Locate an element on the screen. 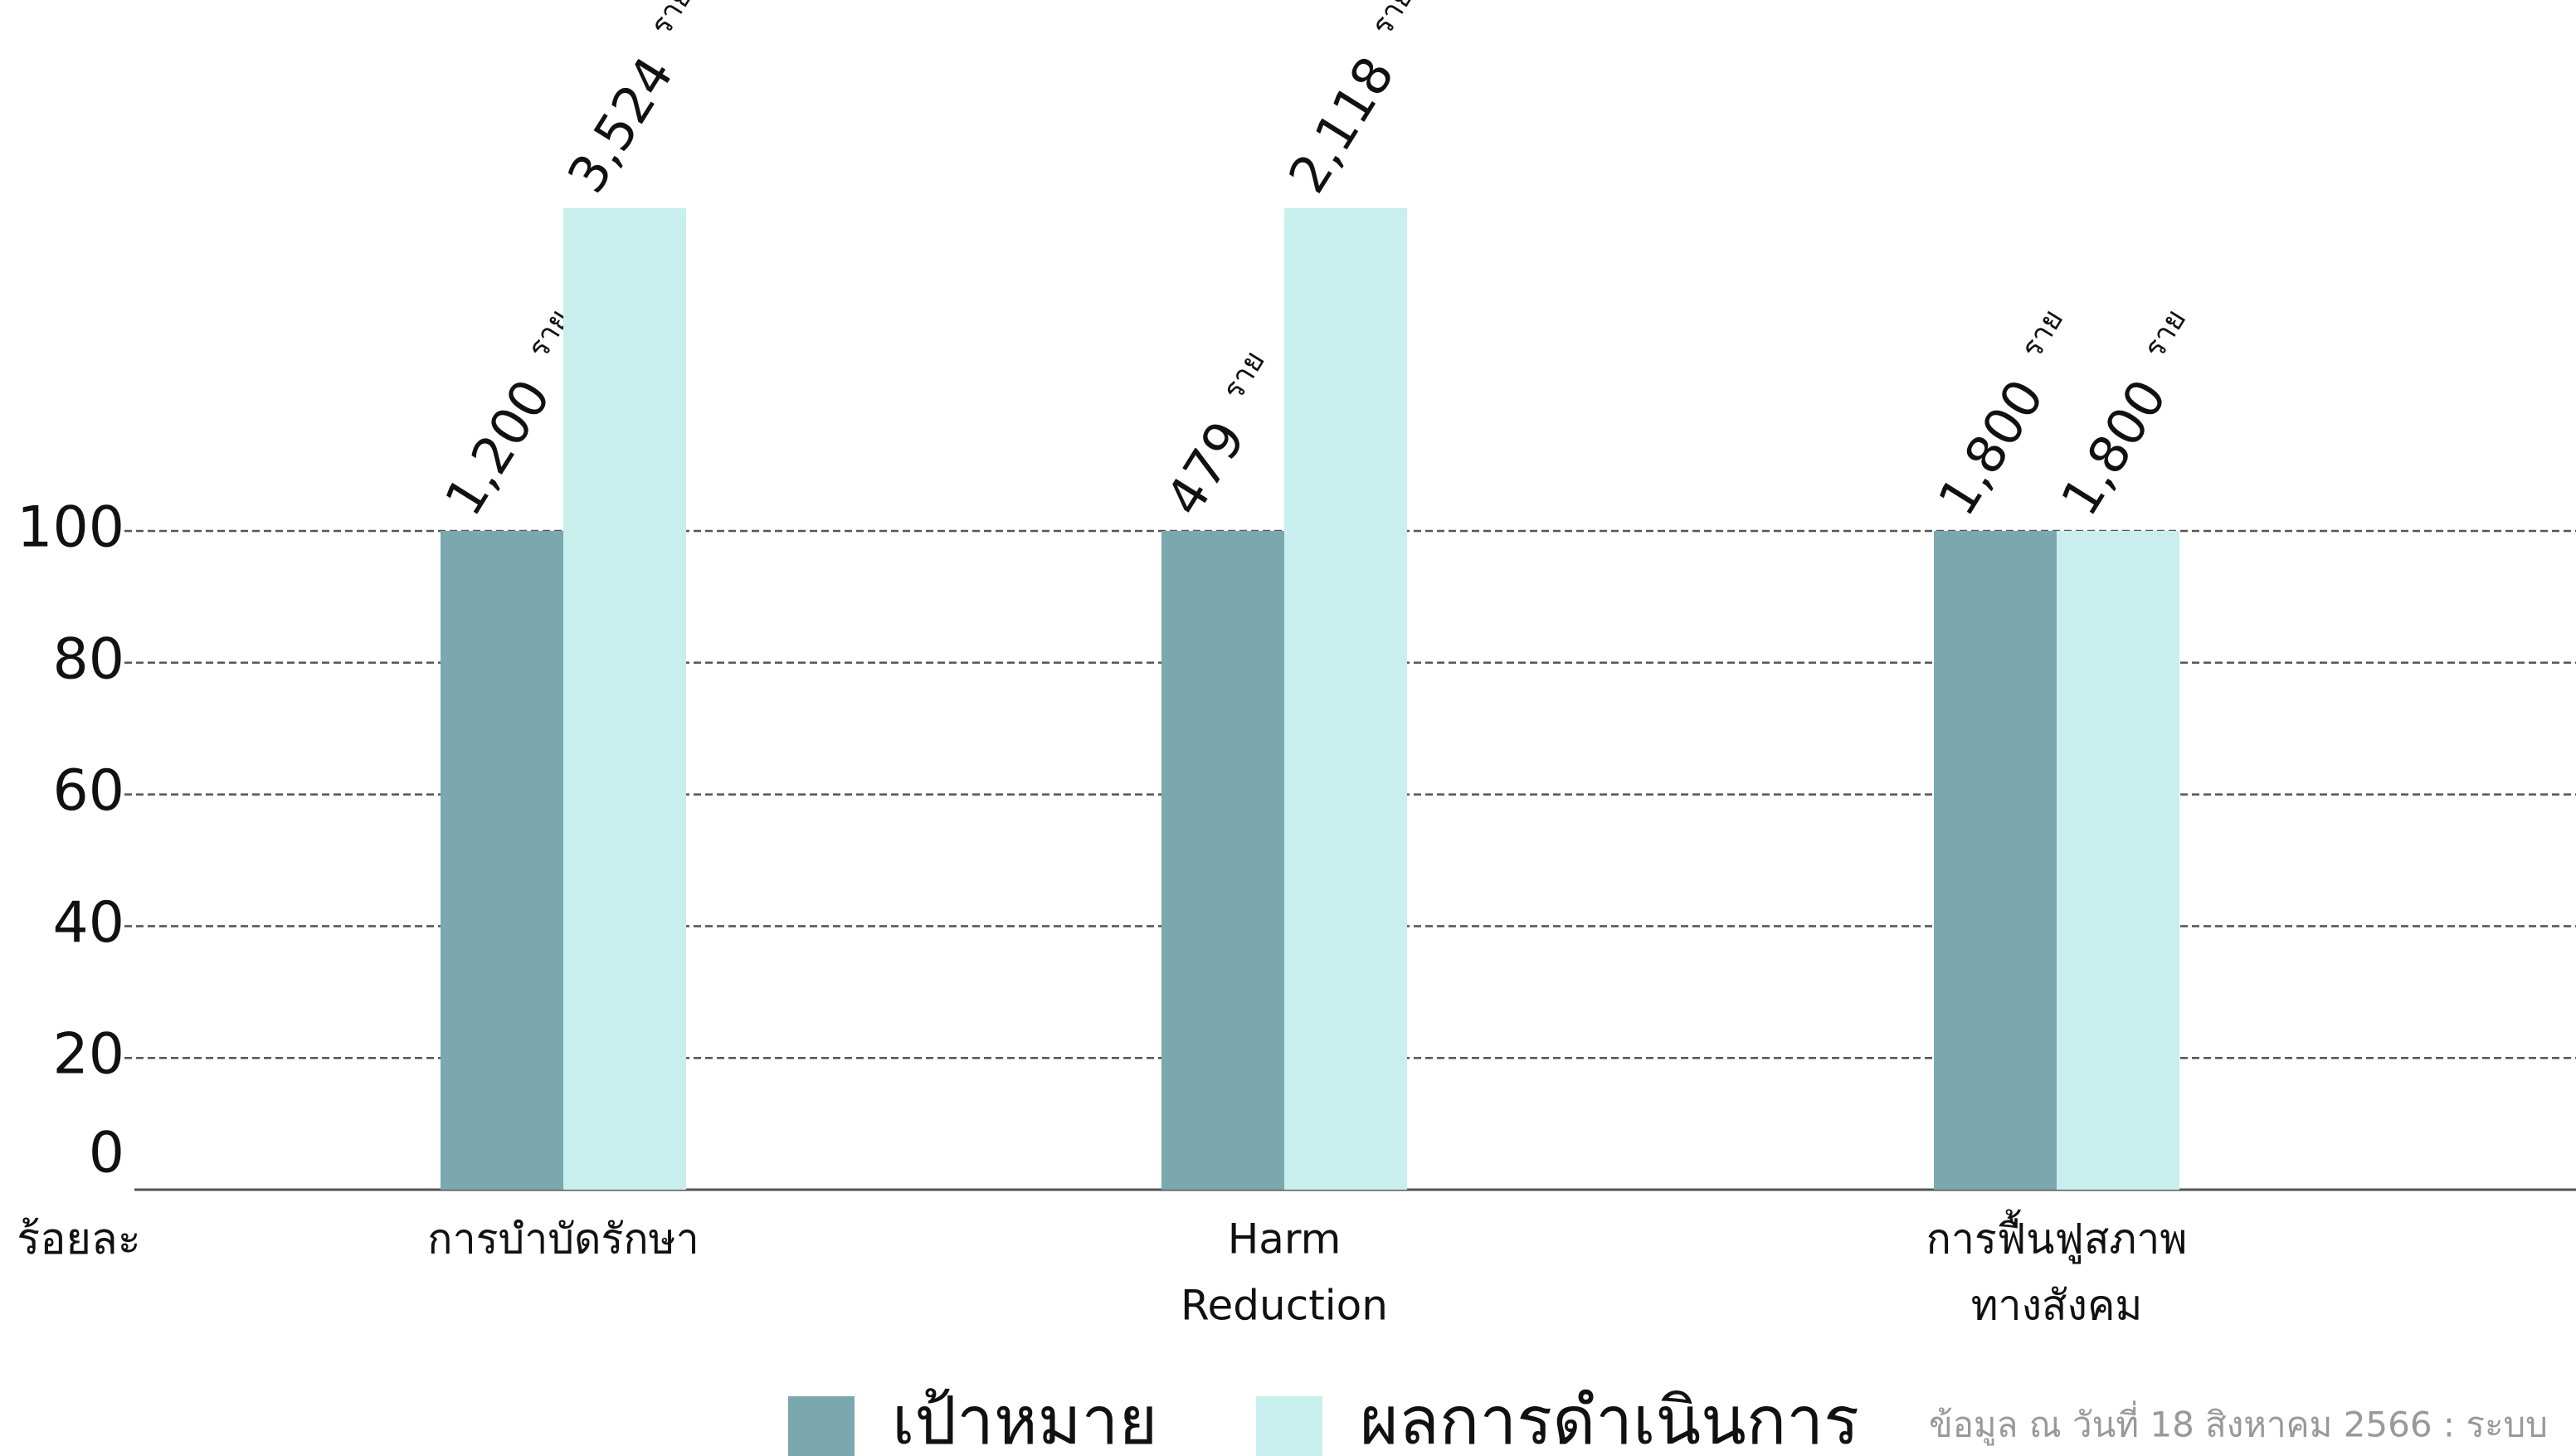  data-label-count: 3,524 is located at coordinates (620, 124).